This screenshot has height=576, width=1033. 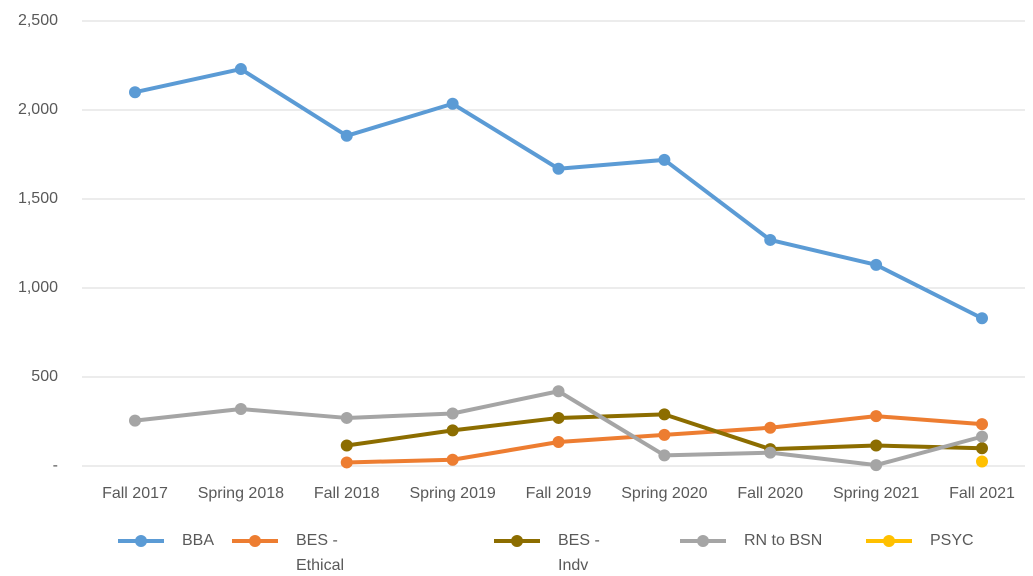 I want to click on y-tick-label: 1,000, so click(x=38, y=287).